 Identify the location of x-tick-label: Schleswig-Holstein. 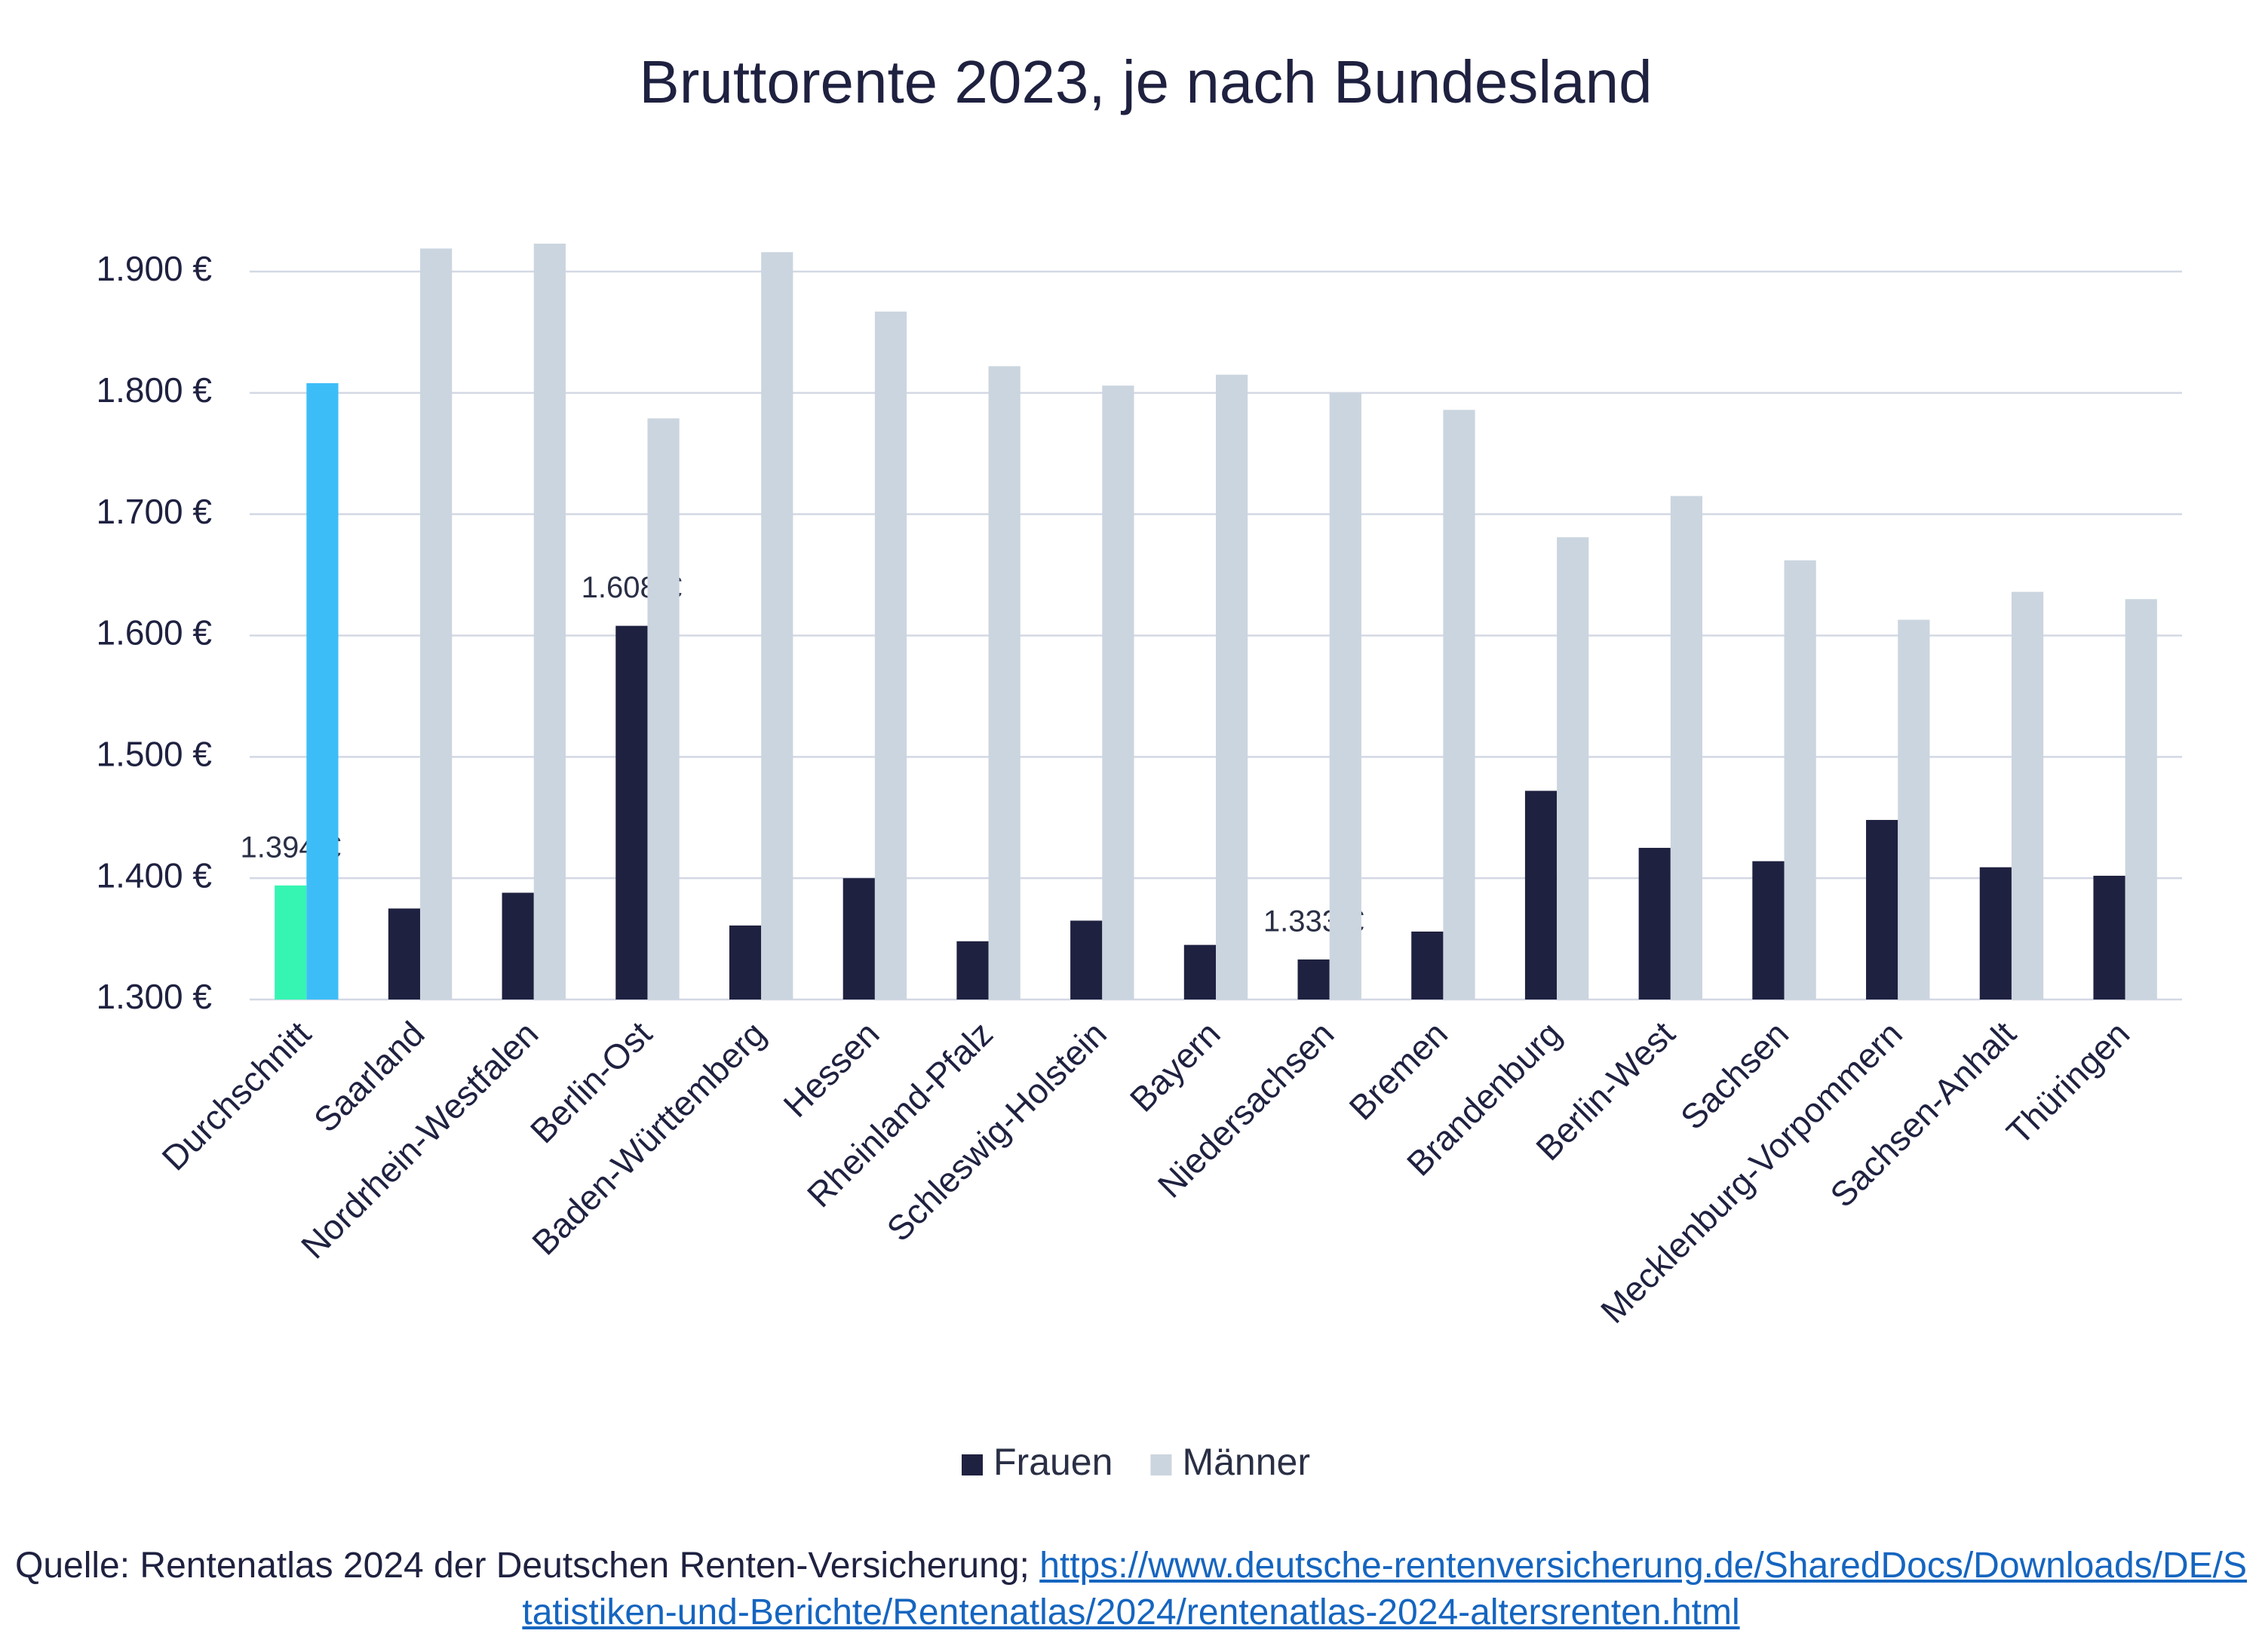
(996, 1131).